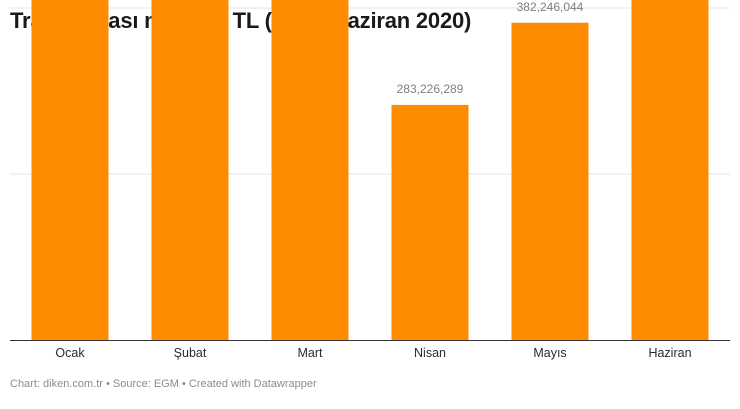  Describe the element at coordinates (311, 353) in the screenshot. I see `x-tick-label-3: Mart` at that location.